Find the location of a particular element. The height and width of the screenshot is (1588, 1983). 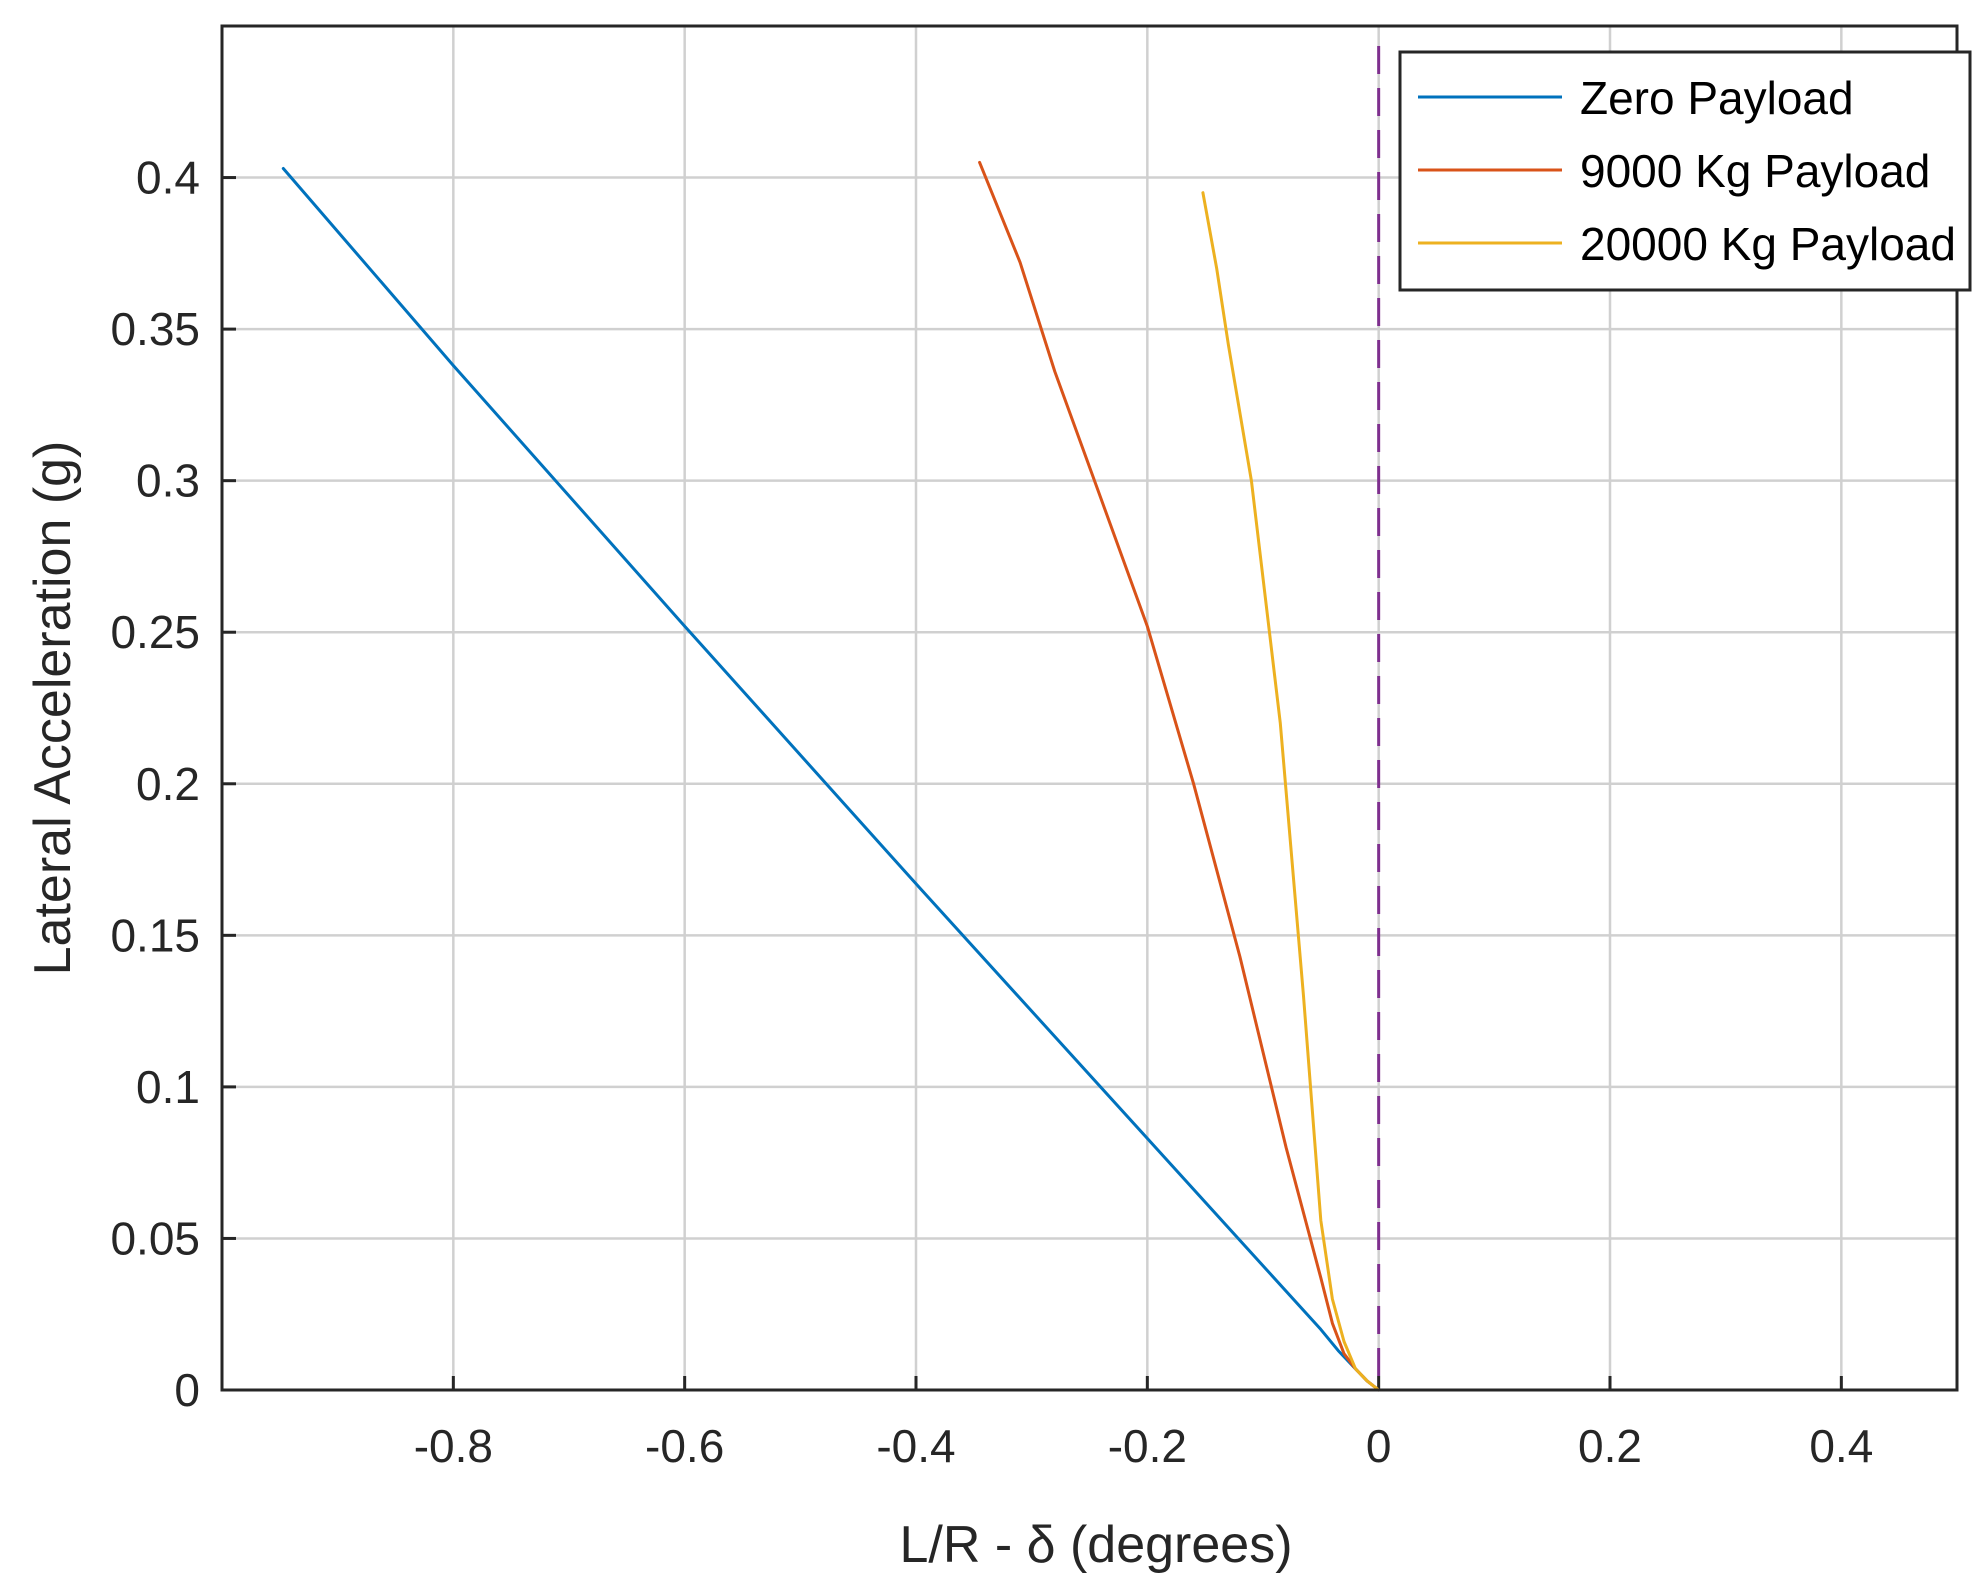

y-tick-label: 0 is located at coordinates (187, 1390).